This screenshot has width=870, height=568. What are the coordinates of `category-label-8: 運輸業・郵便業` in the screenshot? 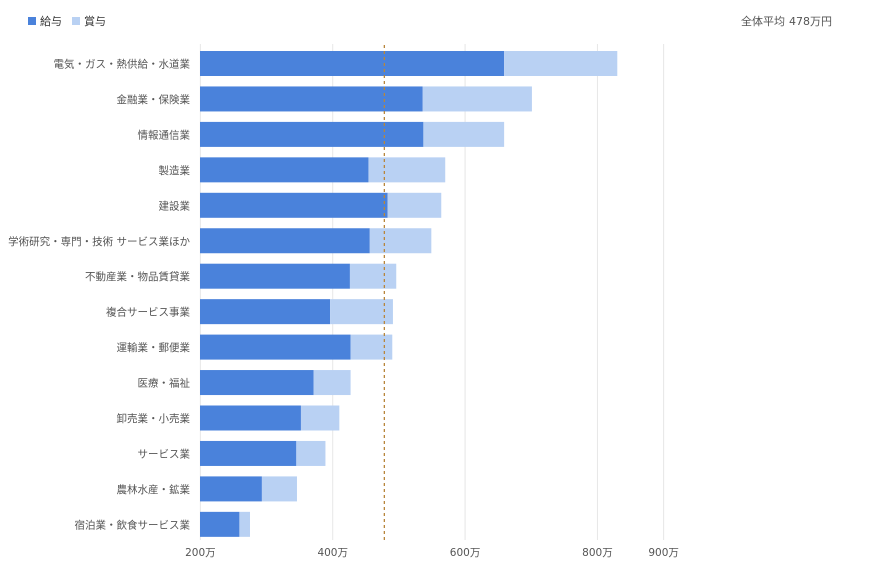 It's located at (154, 347).